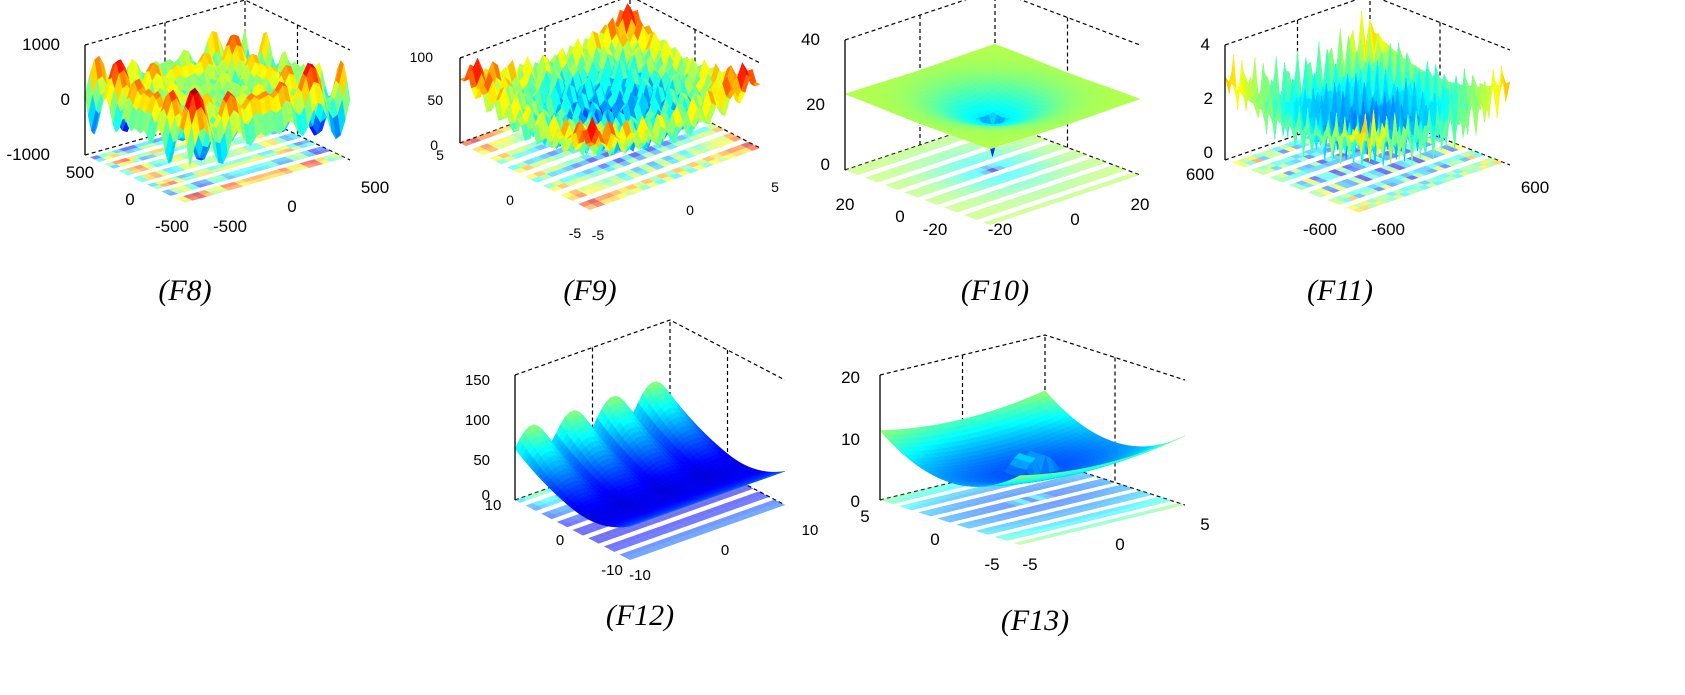 This screenshot has height=695, width=1685. I want to click on y-tick-label: 500, so click(375, 187).